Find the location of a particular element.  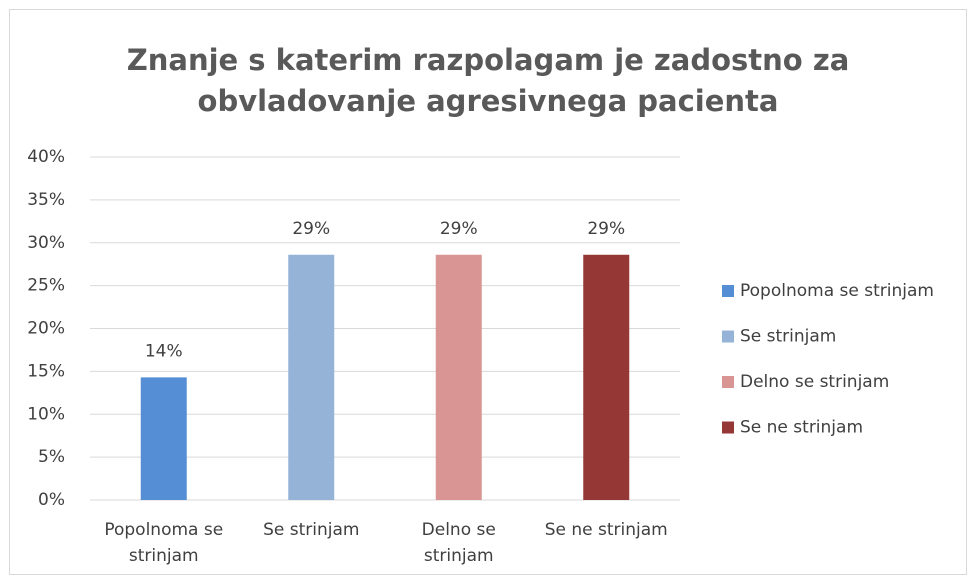

y-tick-label: 30% is located at coordinates (46, 243).